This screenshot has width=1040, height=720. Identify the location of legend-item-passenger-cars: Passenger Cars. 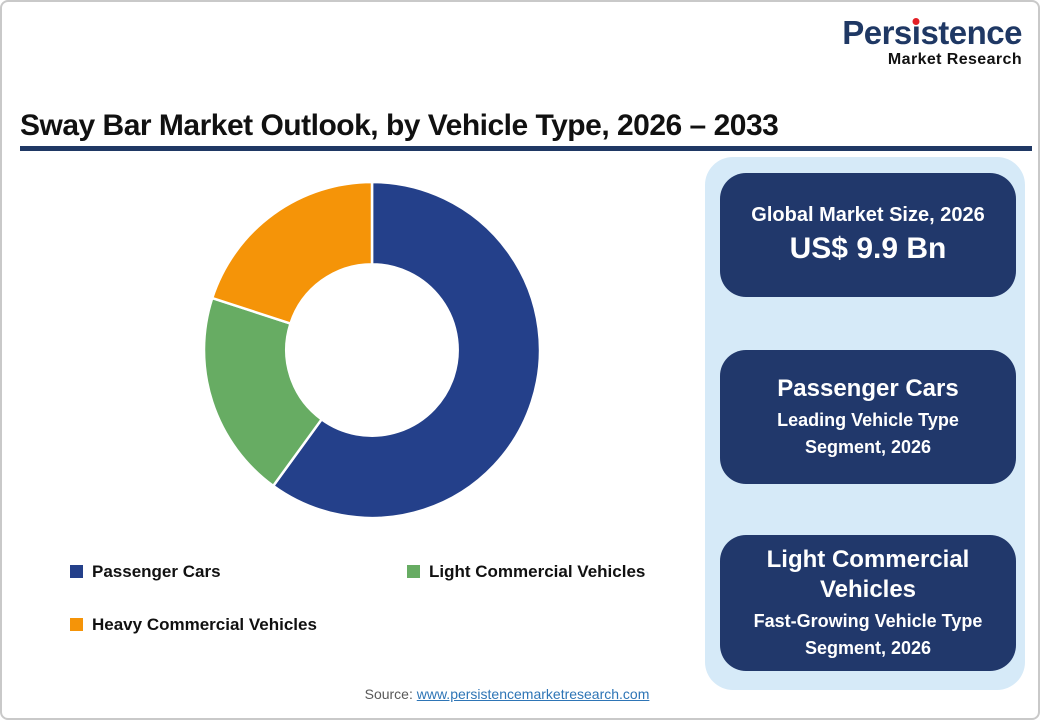
(145, 571).